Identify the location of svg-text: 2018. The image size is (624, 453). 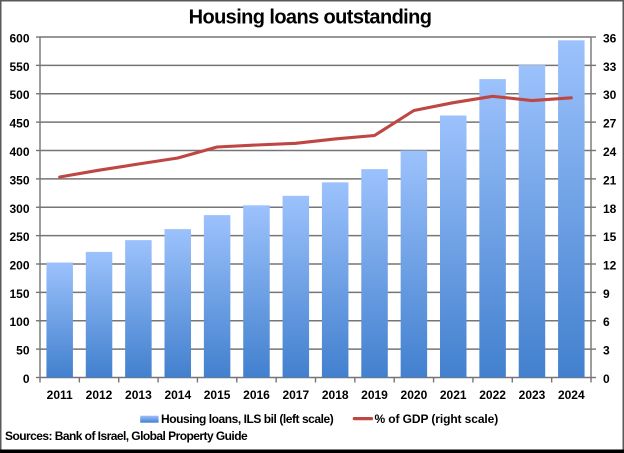
(335, 395).